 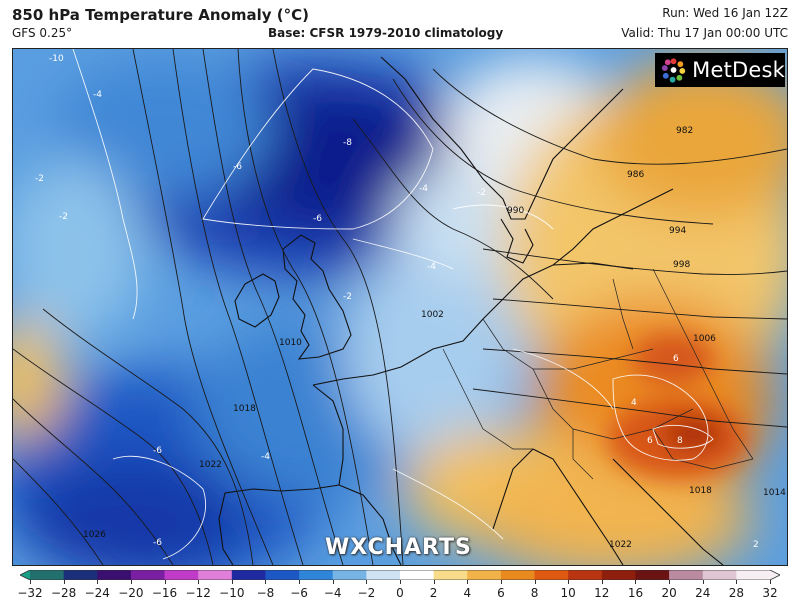 I want to click on anomaly-label: 2, so click(x=756, y=545).